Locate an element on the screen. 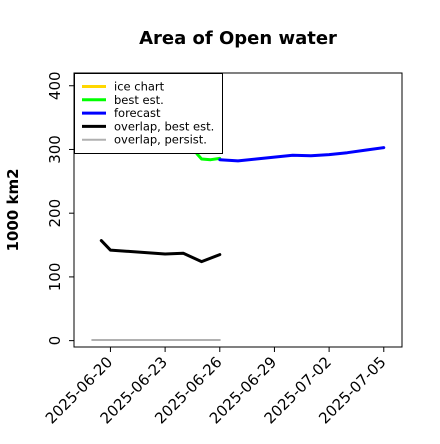 The width and height of the screenshot is (440, 444). y-tick-label: 100 is located at coordinates (55, 277).